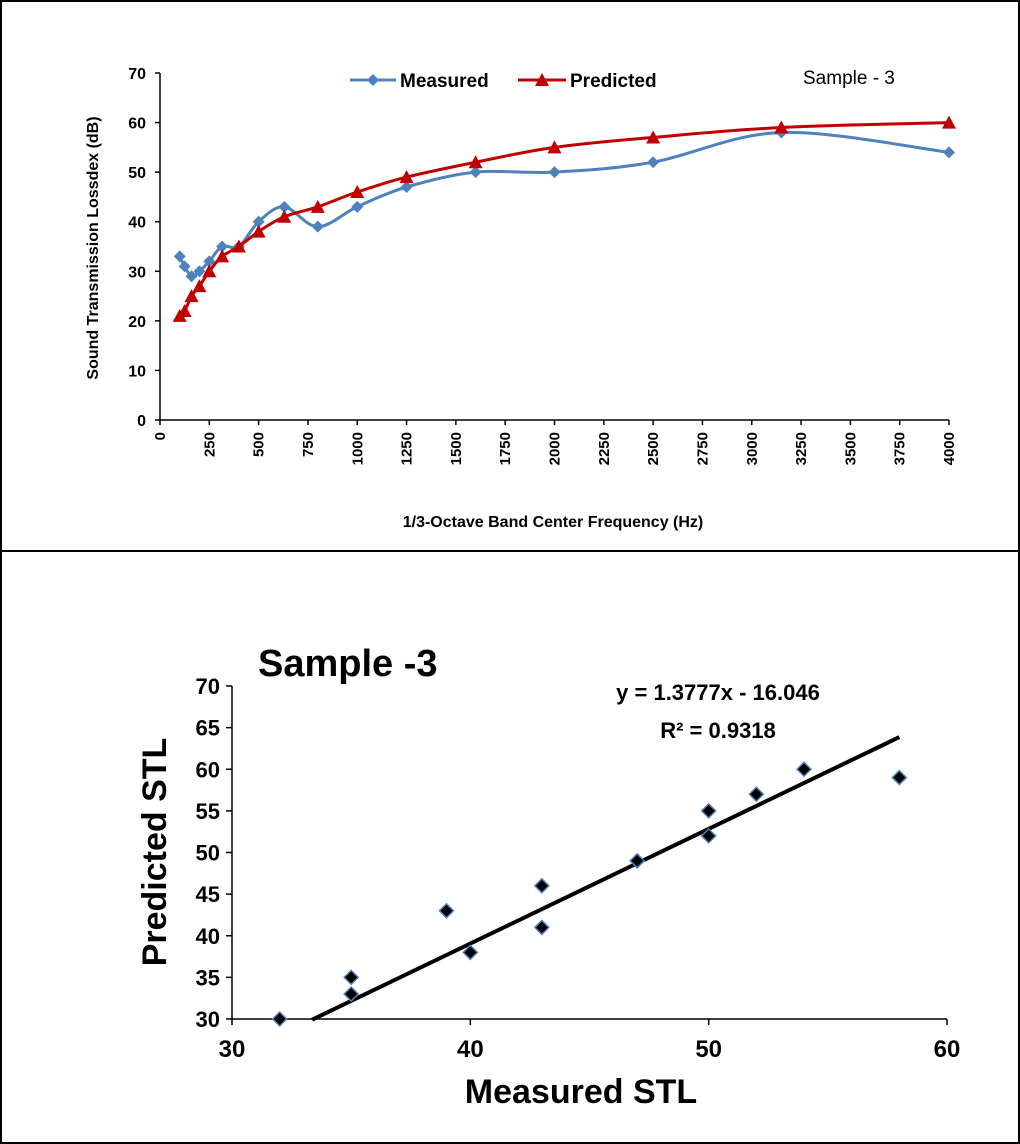 The image size is (1020, 1144). What do you see at coordinates (444, 81) in the screenshot?
I see `legend-label-measured: Measured` at bounding box center [444, 81].